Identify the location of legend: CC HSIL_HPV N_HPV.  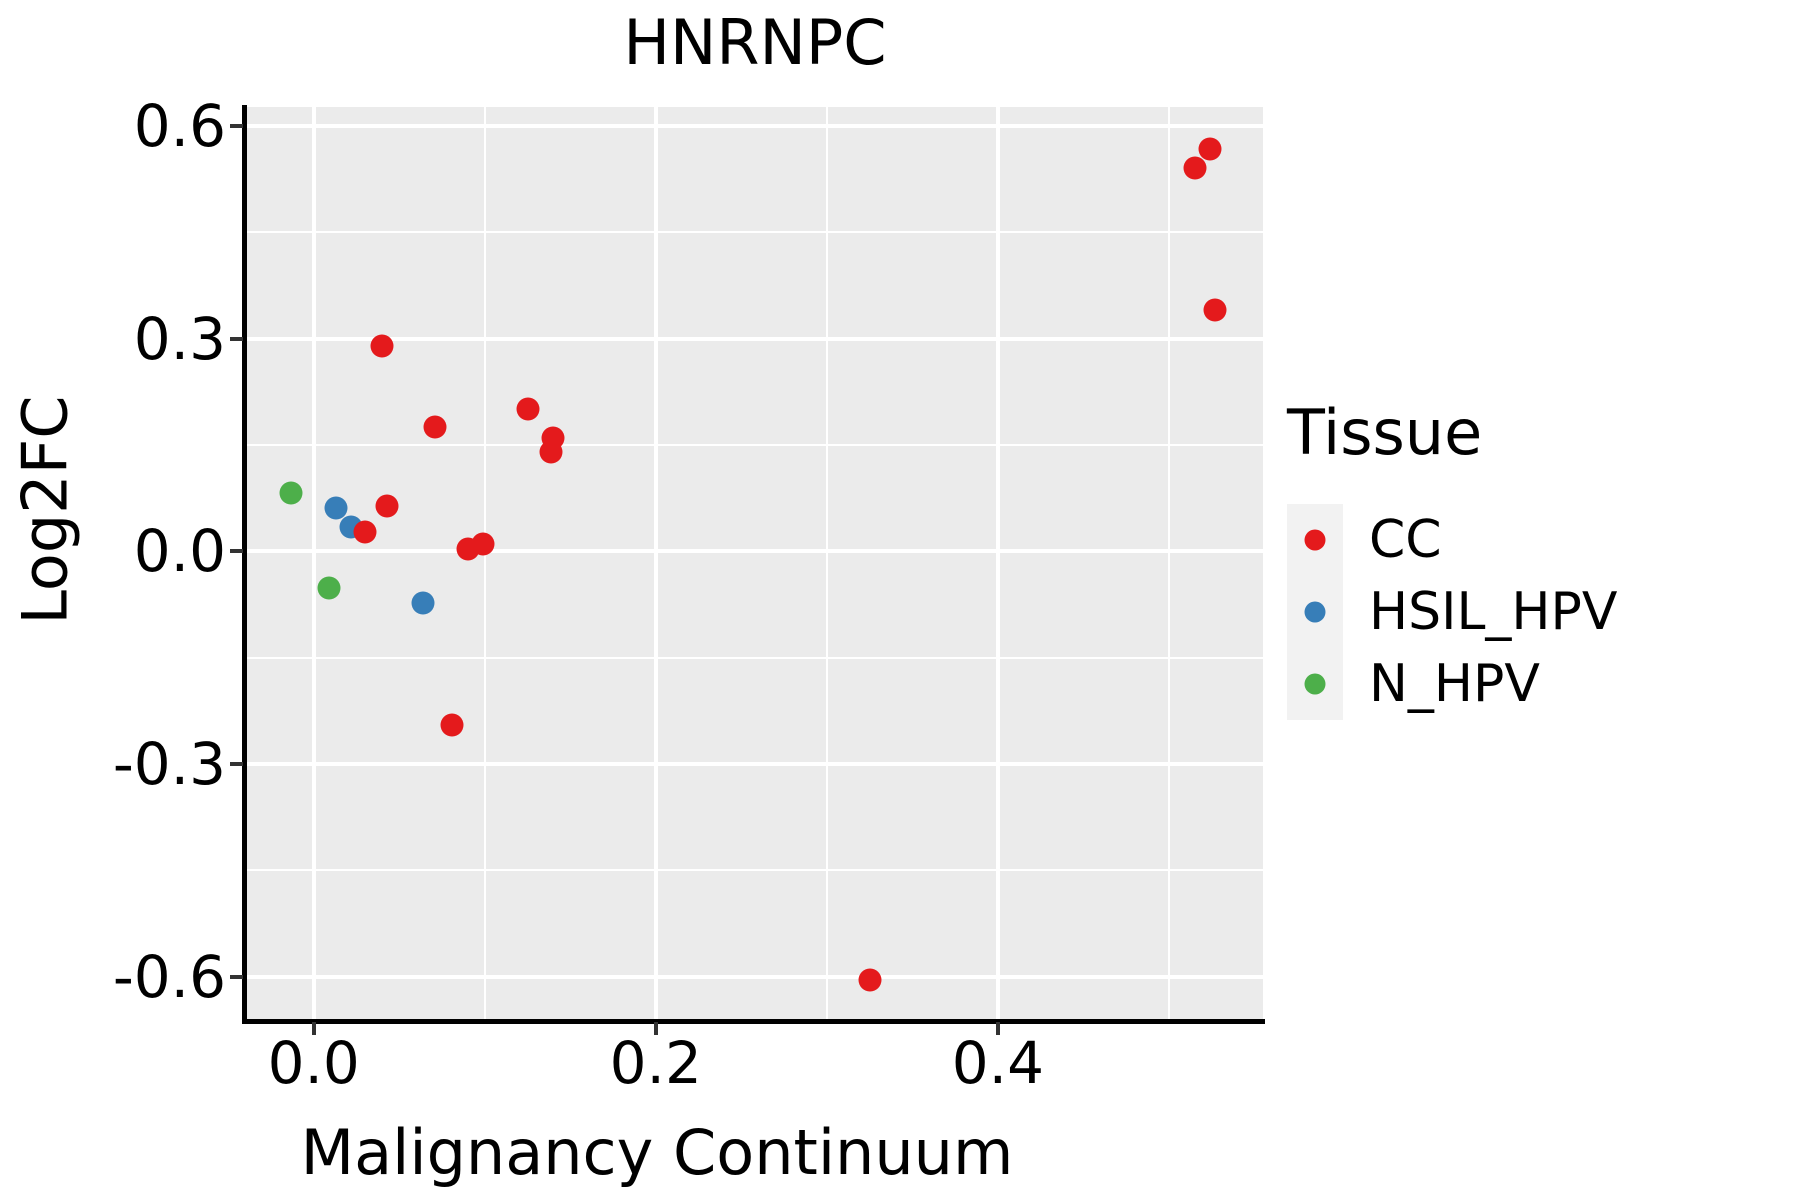
(1452, 612).